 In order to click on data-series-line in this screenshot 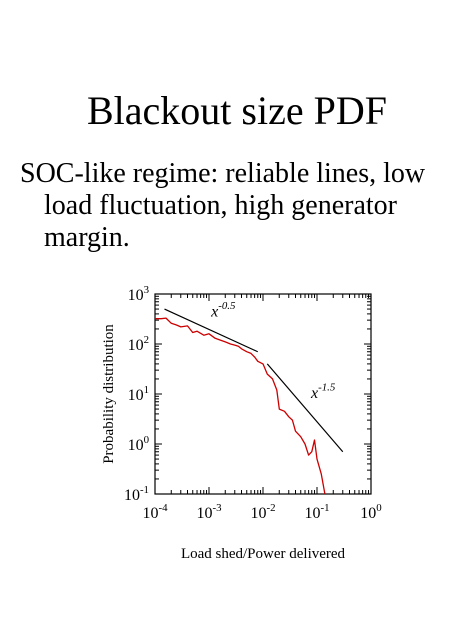, I will do `click(240, 406)`.